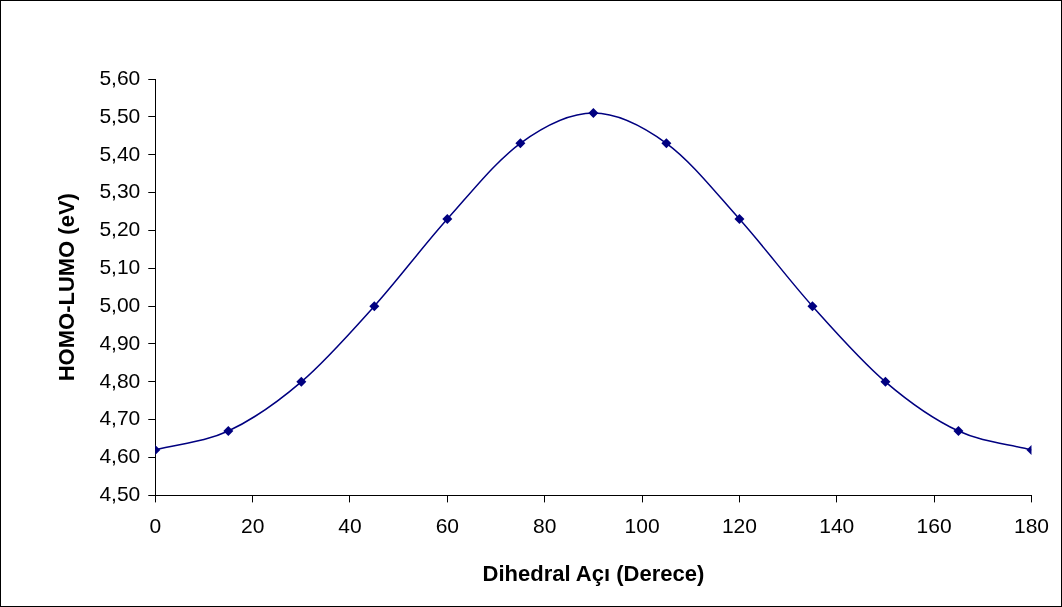 The height and width of the screenshot is (607, 1062). What do you see at coordinates (350, 525) in the screenshot?
I see `x-tick-label: 40` at bounding box center [350, 525].